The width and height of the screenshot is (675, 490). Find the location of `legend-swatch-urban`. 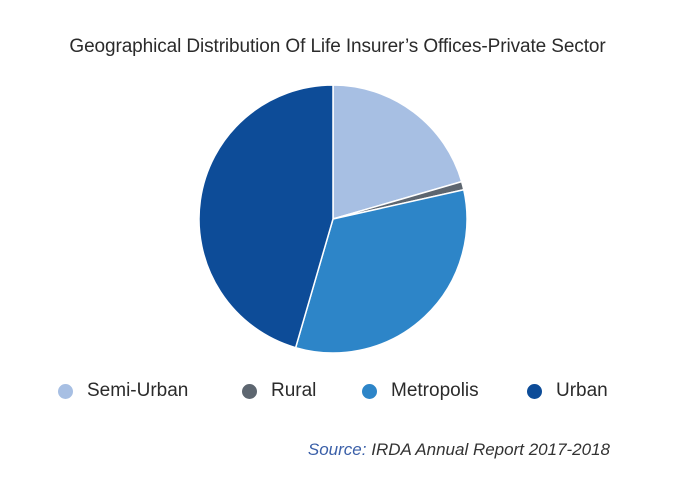

legend-swatch-urban is located at coordinates (534, 391).